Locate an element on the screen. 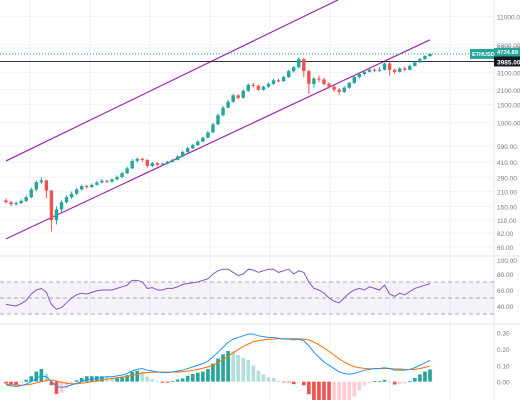 Image resolution: width=520 pixels, height=405 pixels. last-price-value: 4724.89 is located at coordinates (508, 53).